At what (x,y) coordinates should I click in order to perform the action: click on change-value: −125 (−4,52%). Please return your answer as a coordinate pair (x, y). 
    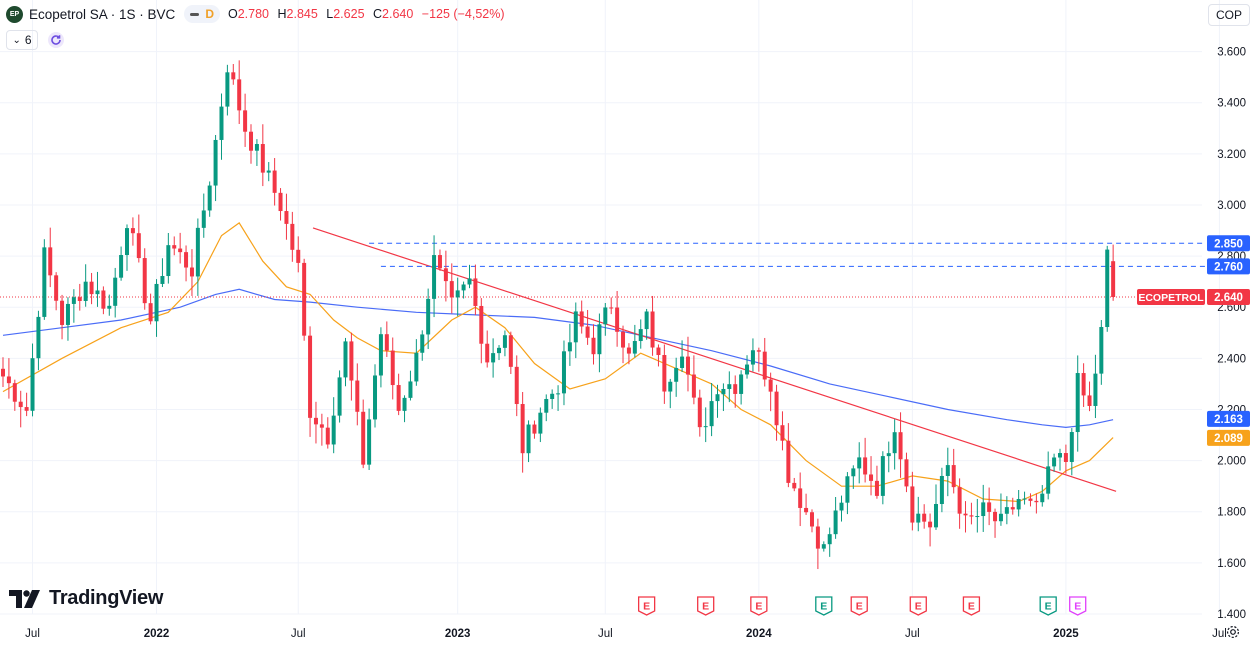
    Looking at the image, I should click on (463, 14).